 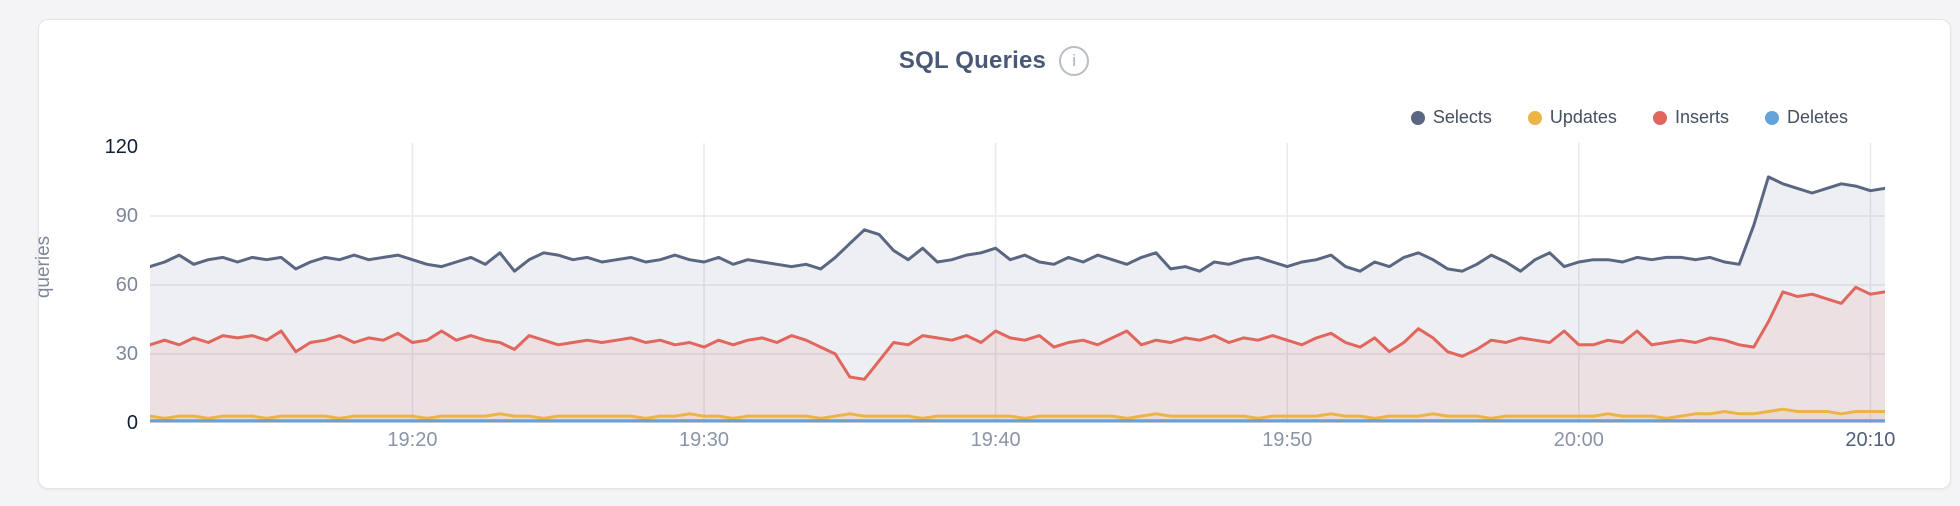 What do you see at coordinates (43, 267) in the screenshot?
I see `y-axis-title: queries` at bounding box center [43, 267].